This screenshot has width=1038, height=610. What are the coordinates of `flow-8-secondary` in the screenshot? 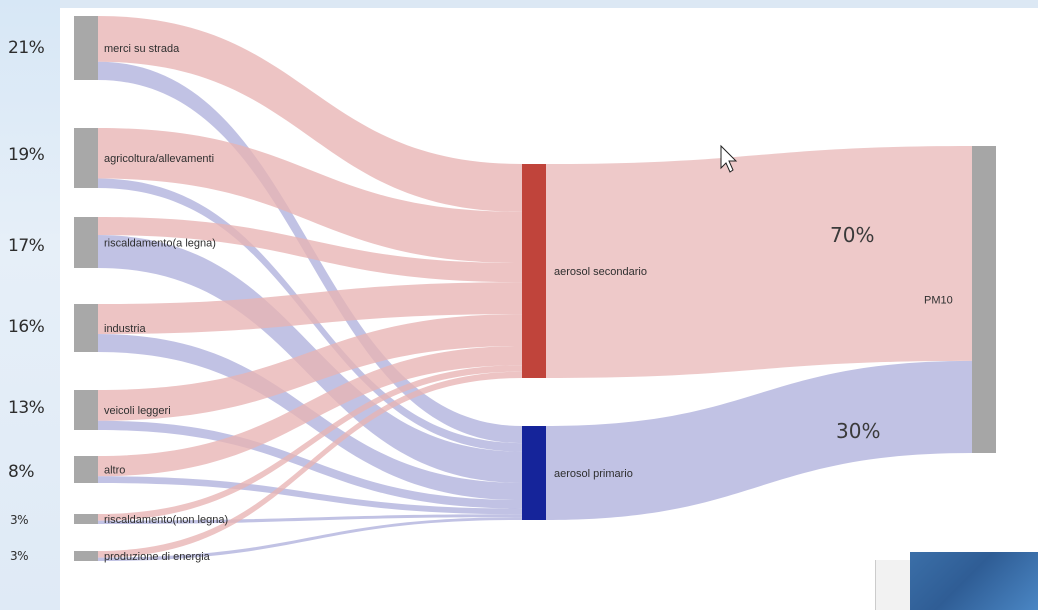 It's located at (310, 464).